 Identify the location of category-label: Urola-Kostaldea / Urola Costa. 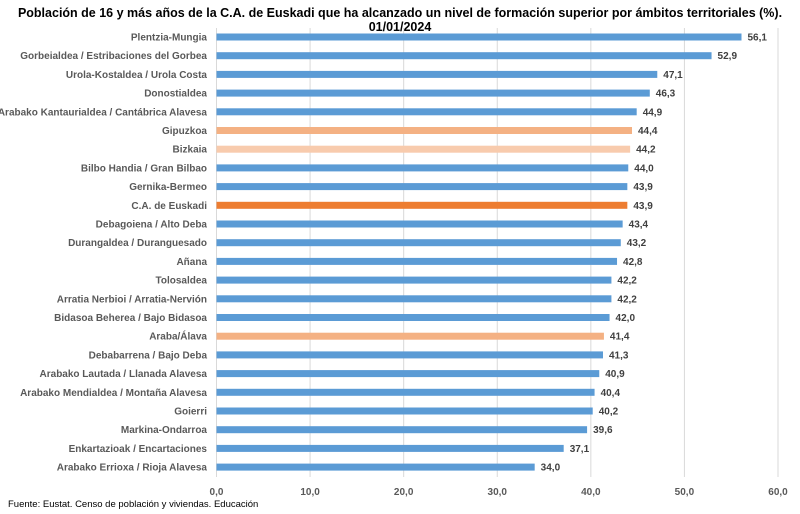
(137, 75).